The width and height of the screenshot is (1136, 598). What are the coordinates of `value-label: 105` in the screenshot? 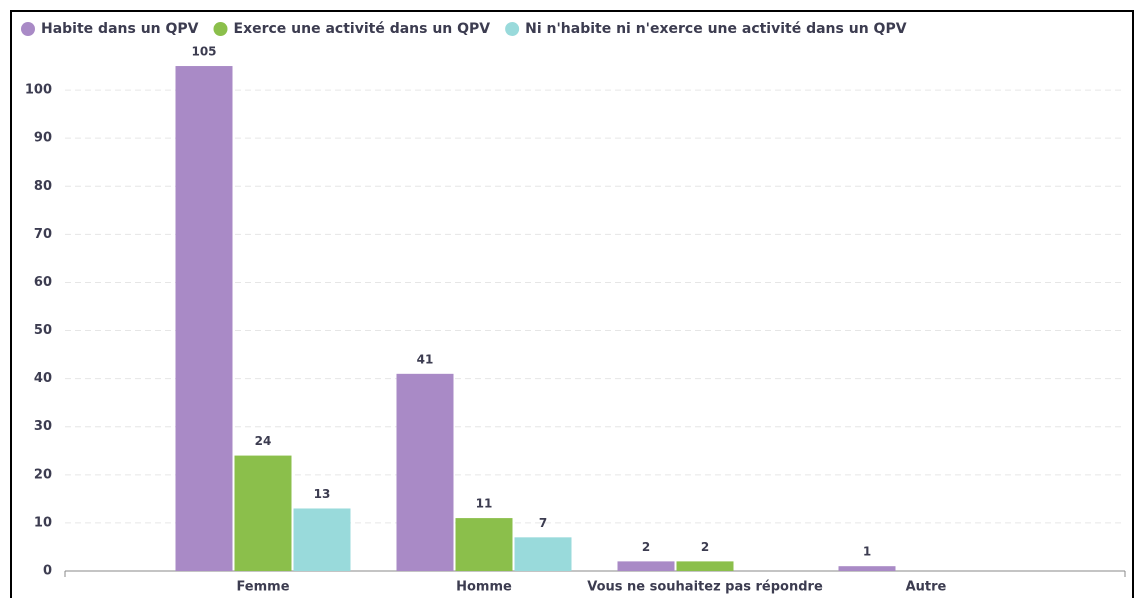 It's located at (203, 52).